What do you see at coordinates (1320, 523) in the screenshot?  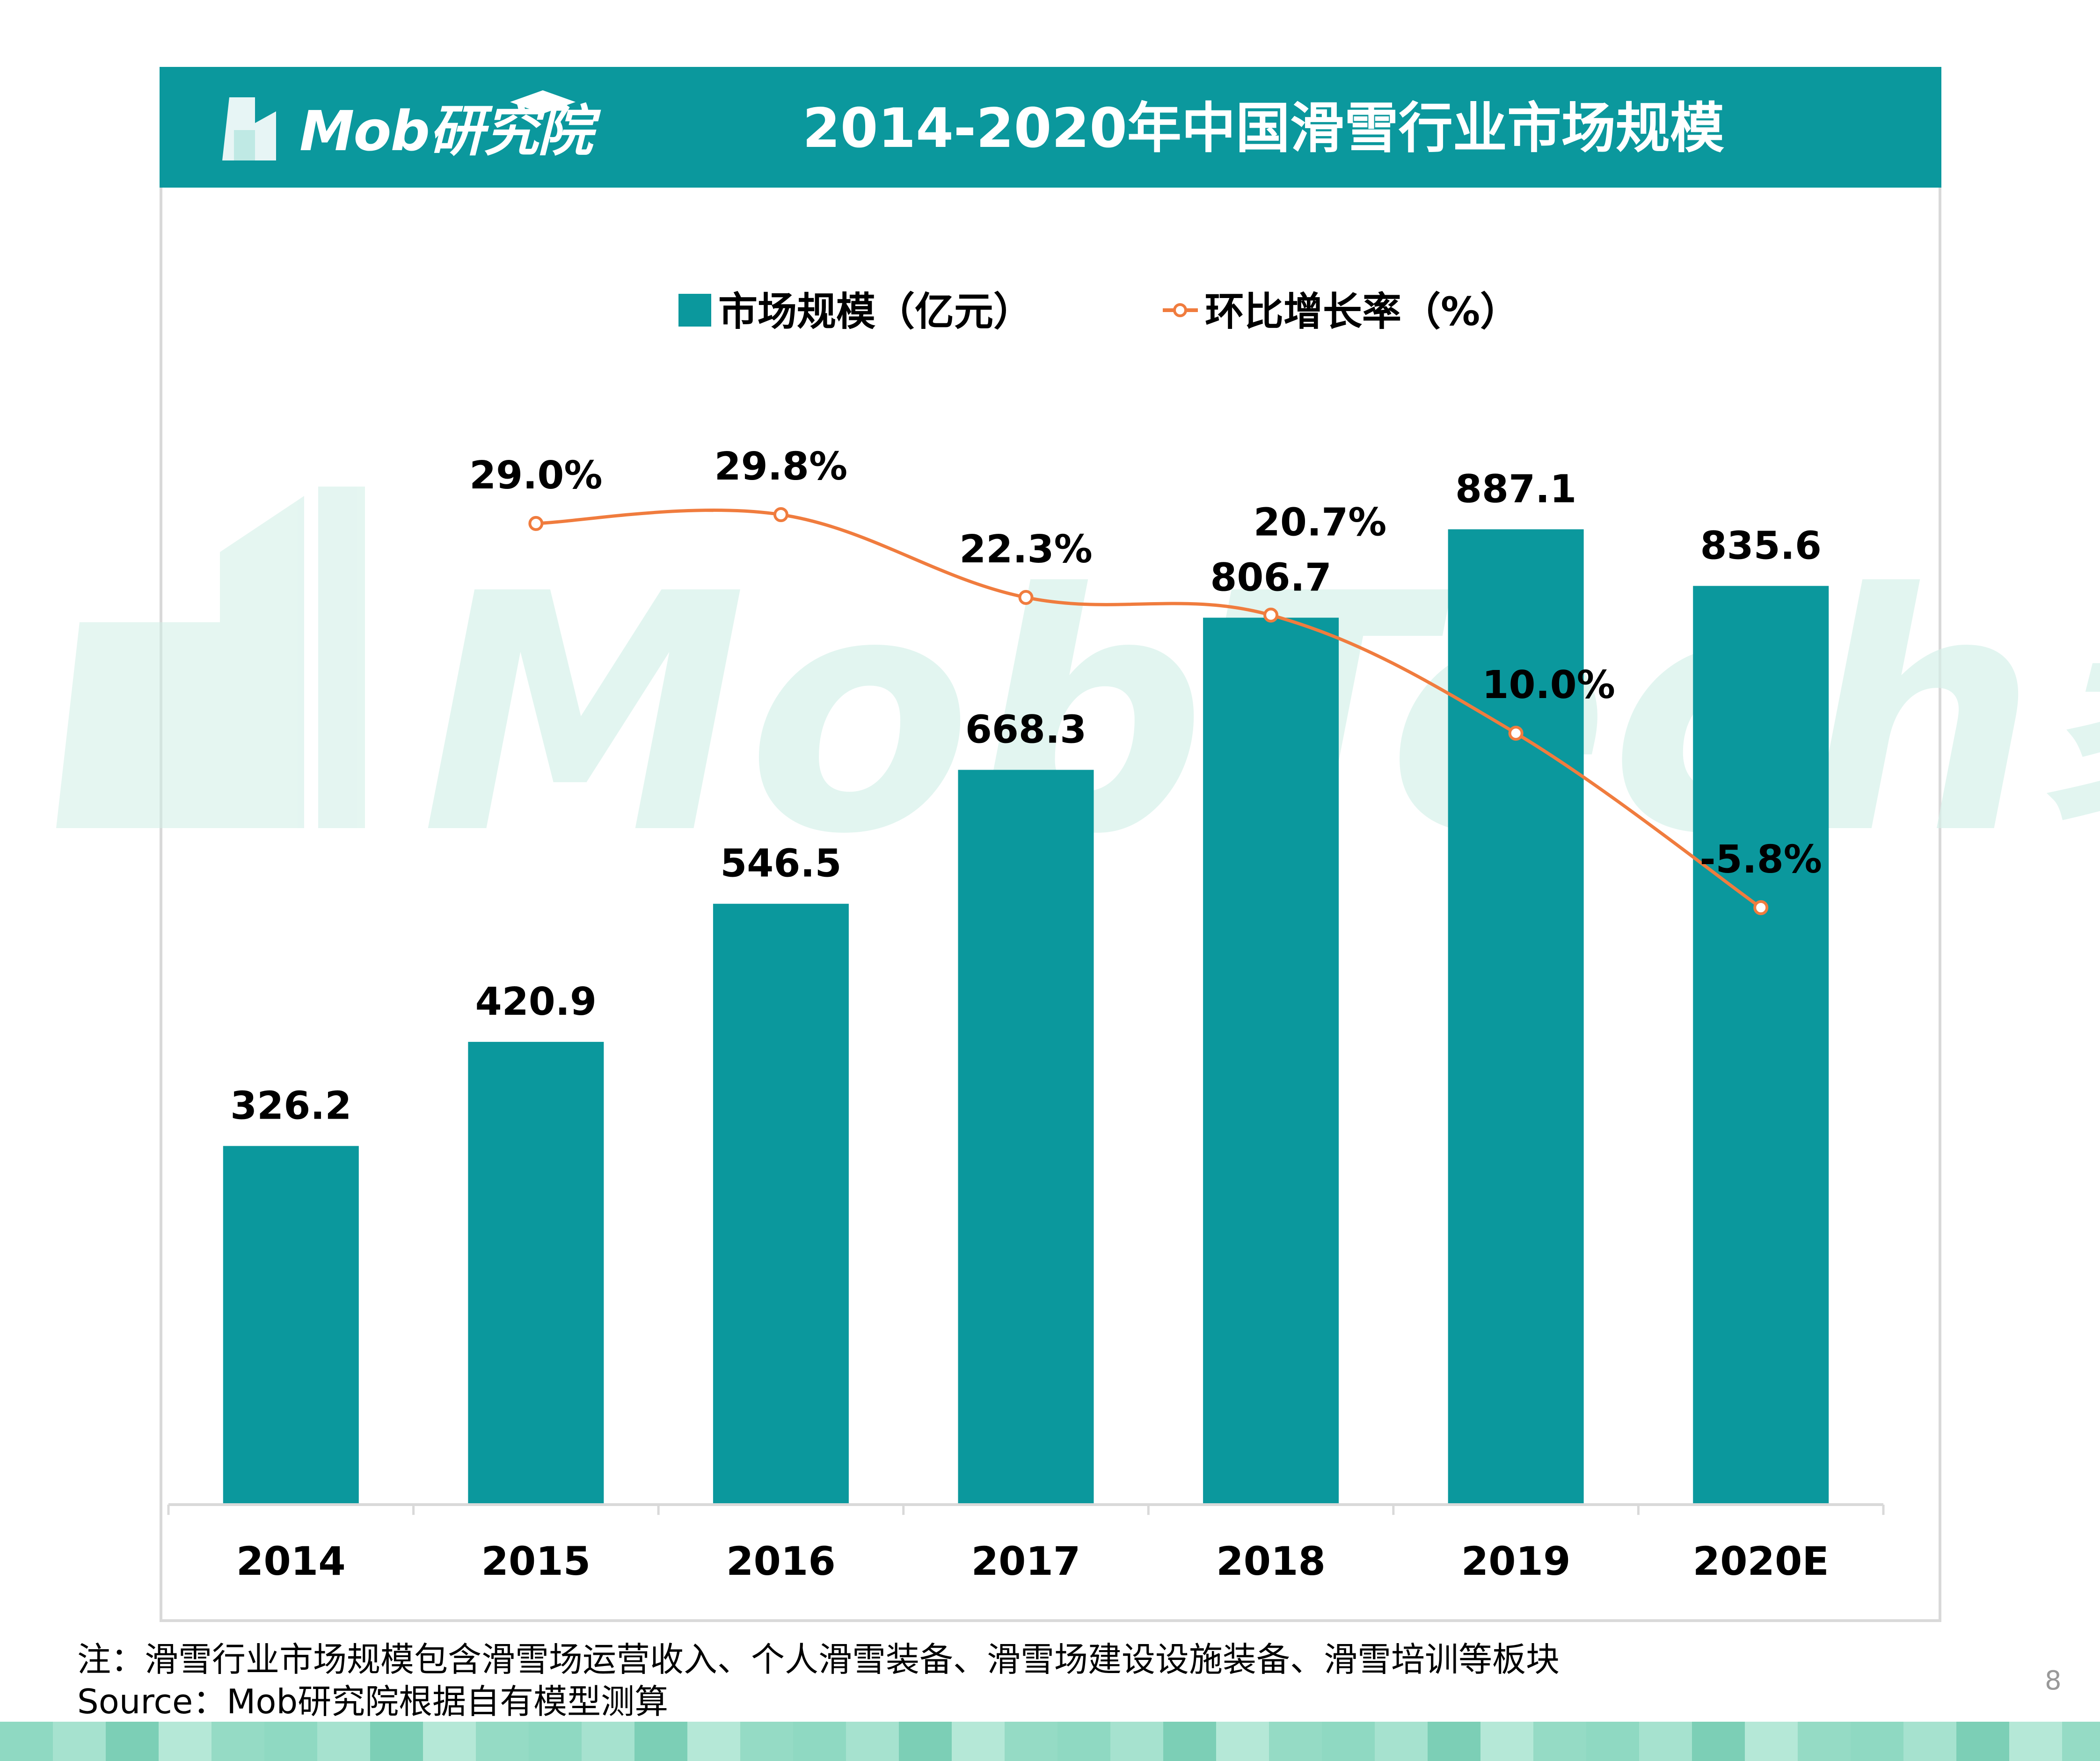 I see `growth-rate-label: 20.7%` at bounding box center [1320, 523].